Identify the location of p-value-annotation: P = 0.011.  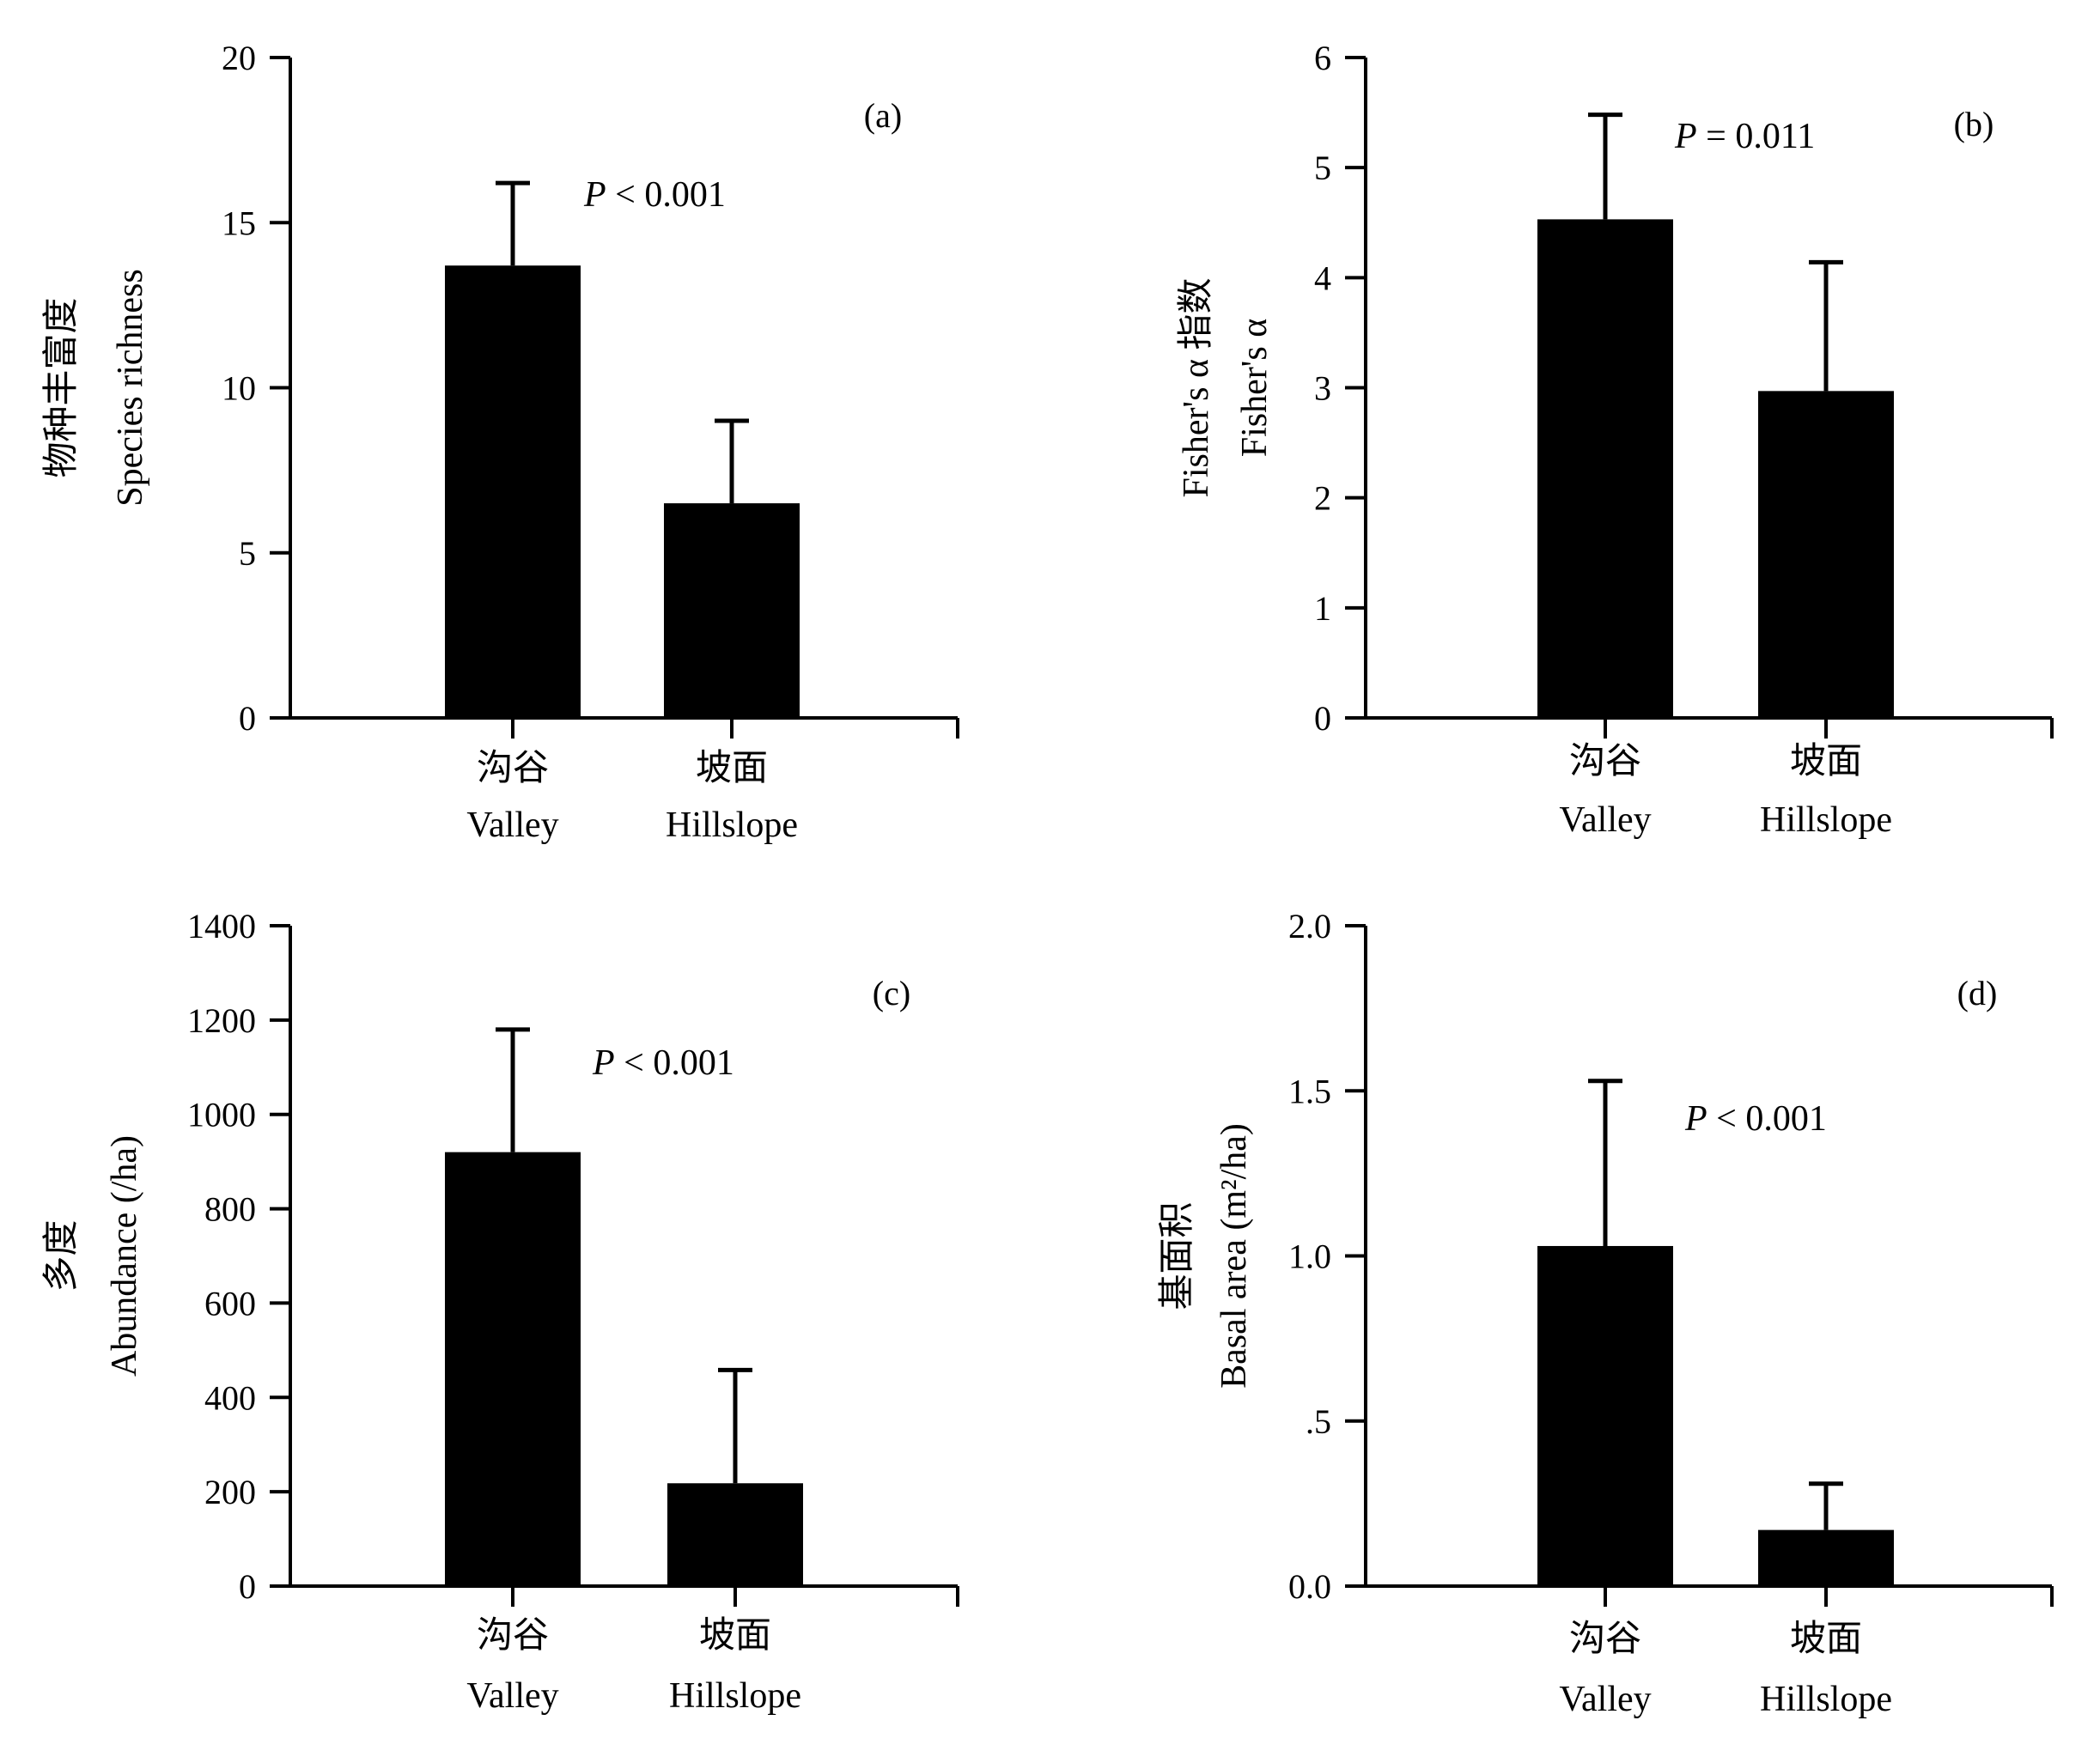
(1745, 137).